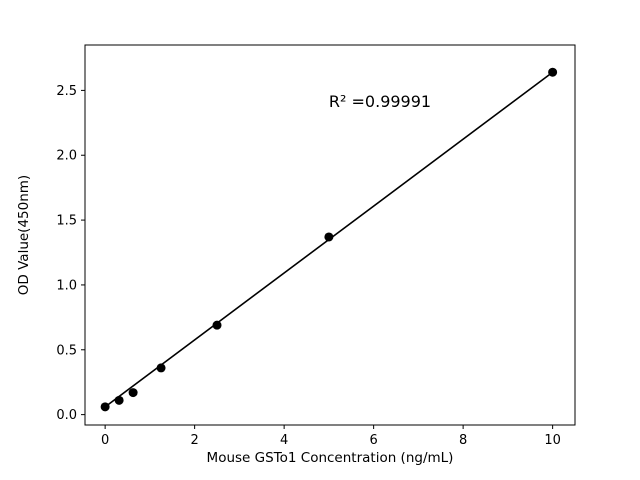 This screenshot has width=640, height=480. Describe the element at coordinates (463, 440) in the screenshot. I see `x-tick-label: 8` at that location.